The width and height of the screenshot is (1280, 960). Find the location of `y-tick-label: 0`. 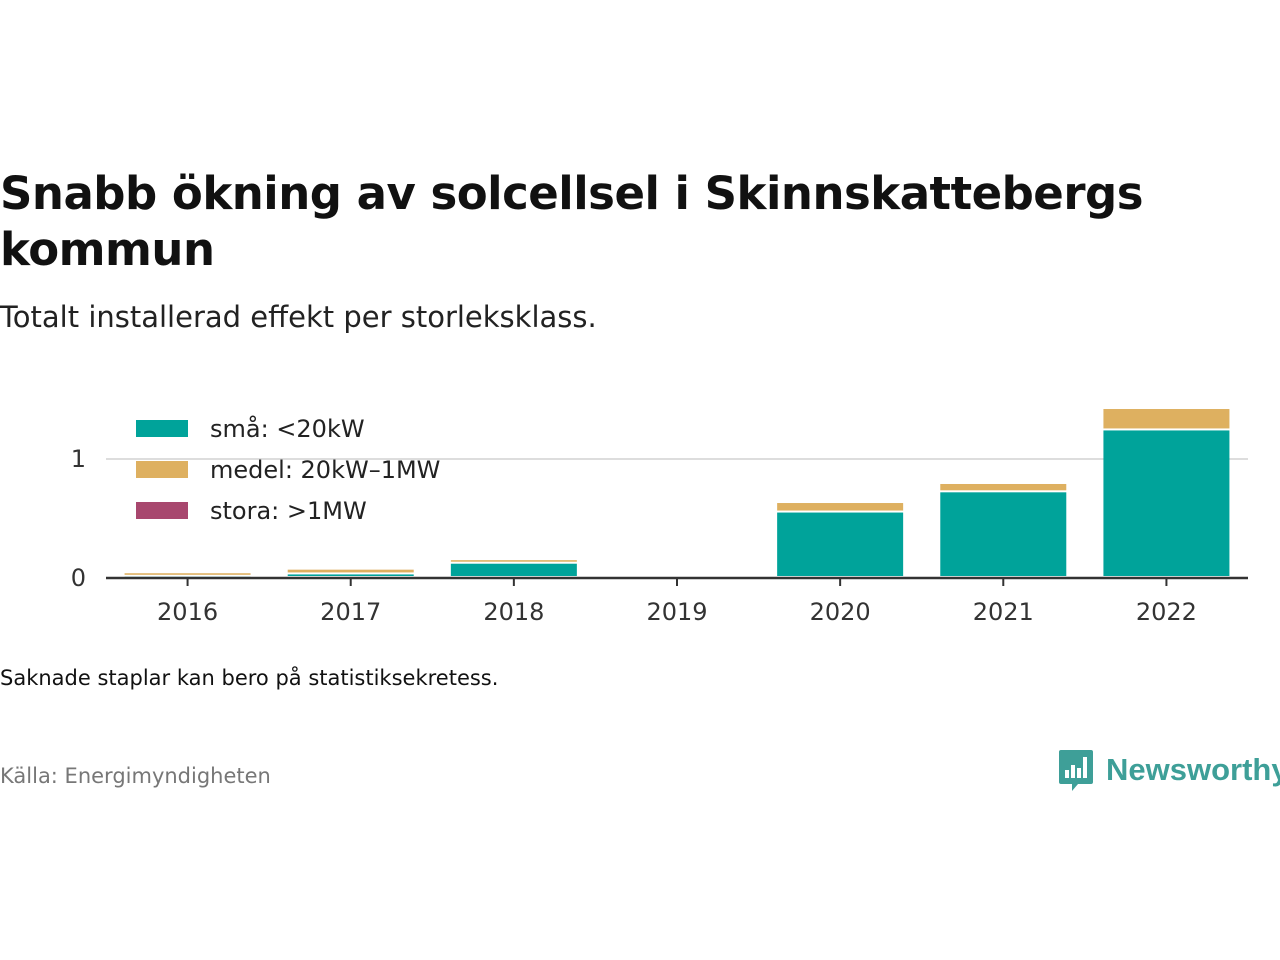

y-tick-label: 0 is located at coordinates (78, 578).